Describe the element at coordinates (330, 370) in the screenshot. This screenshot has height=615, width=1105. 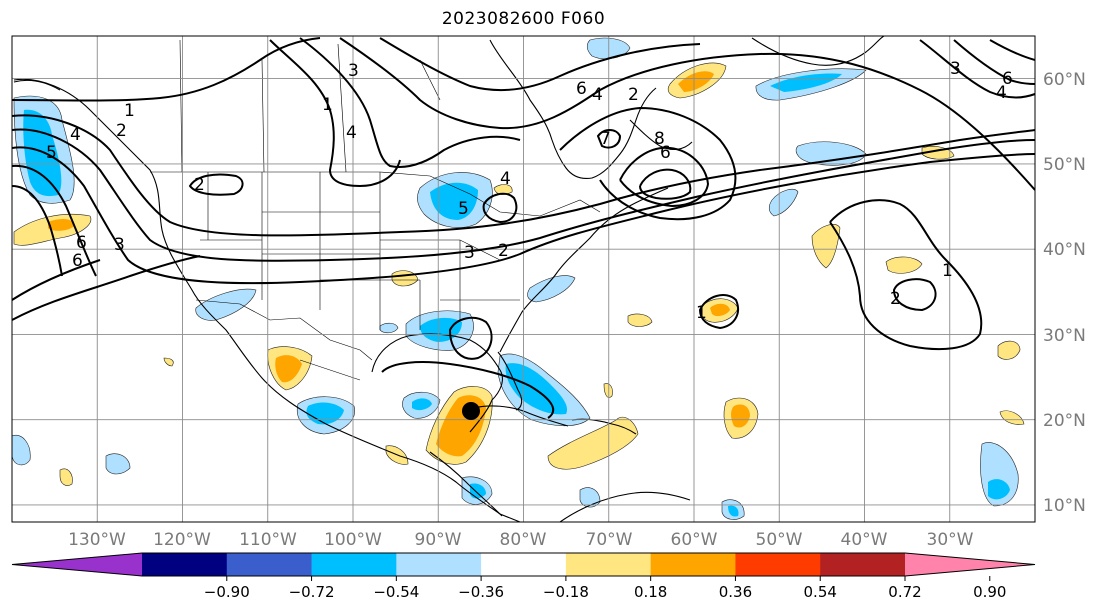
I see `border-mexico` at that location.